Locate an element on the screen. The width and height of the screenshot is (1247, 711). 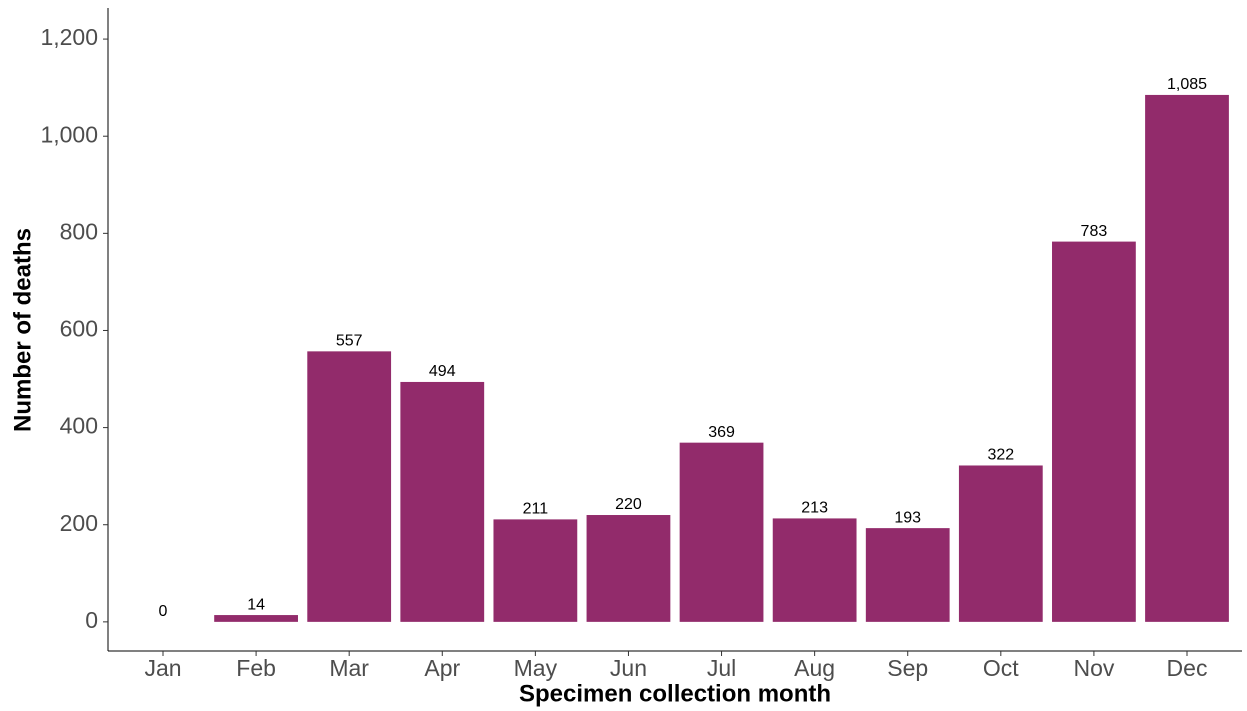
x-tick-label: Nov is located at coordinates (1093, 668).